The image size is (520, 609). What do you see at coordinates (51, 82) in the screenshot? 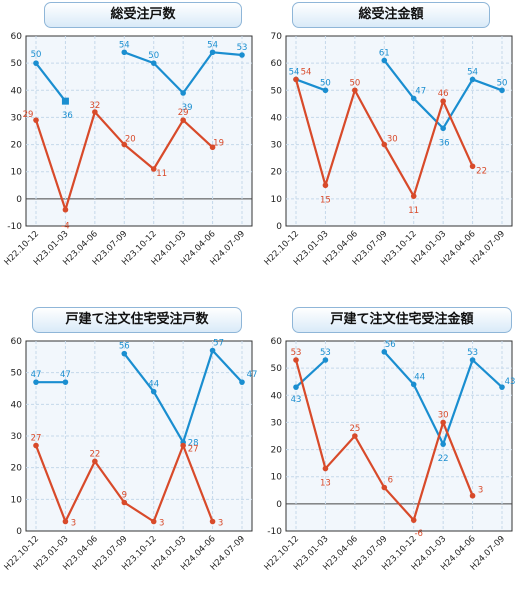
I see `series-line` at bounding box center [51, 82].